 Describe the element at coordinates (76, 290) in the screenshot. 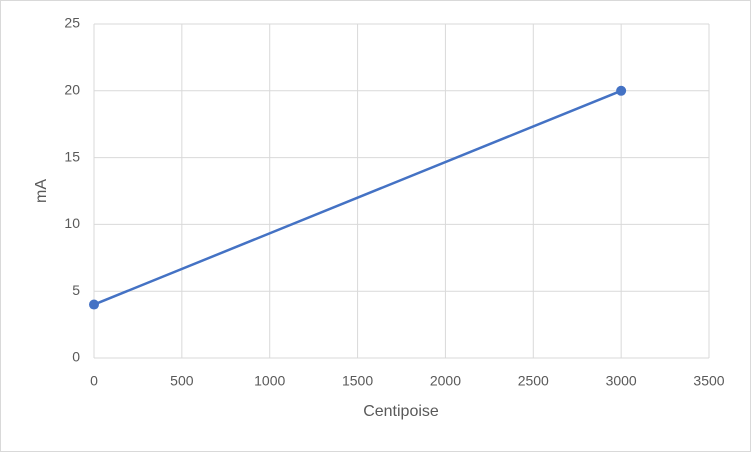

I see `y-tick-label: 5` at that location.